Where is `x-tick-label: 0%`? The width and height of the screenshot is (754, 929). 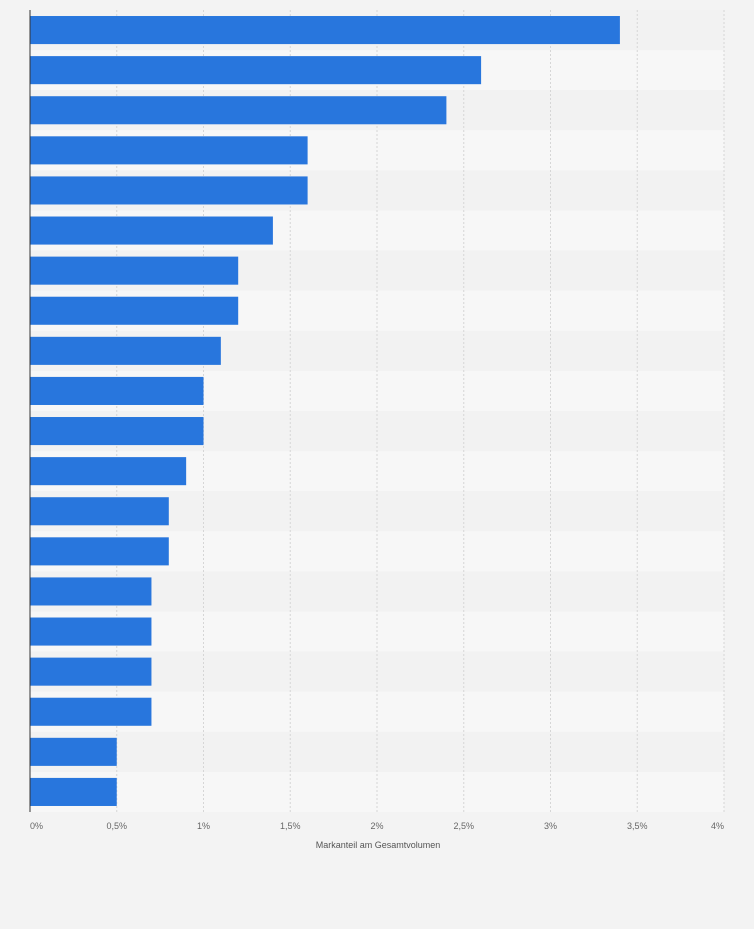 x-tick-label: 0% is located at coordinates (36, 826).